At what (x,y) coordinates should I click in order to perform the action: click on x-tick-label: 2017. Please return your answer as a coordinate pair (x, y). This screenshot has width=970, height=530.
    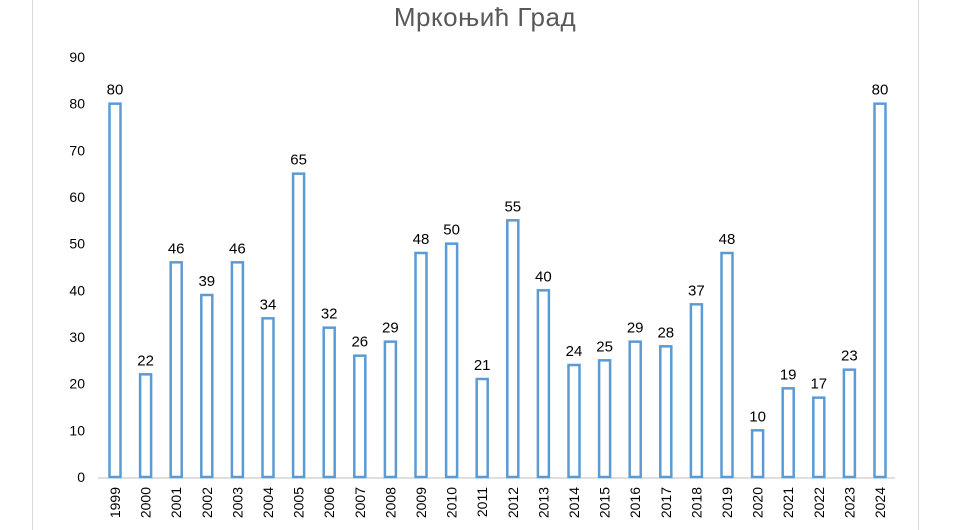
    Looking at the image, I should click on (666, 502).